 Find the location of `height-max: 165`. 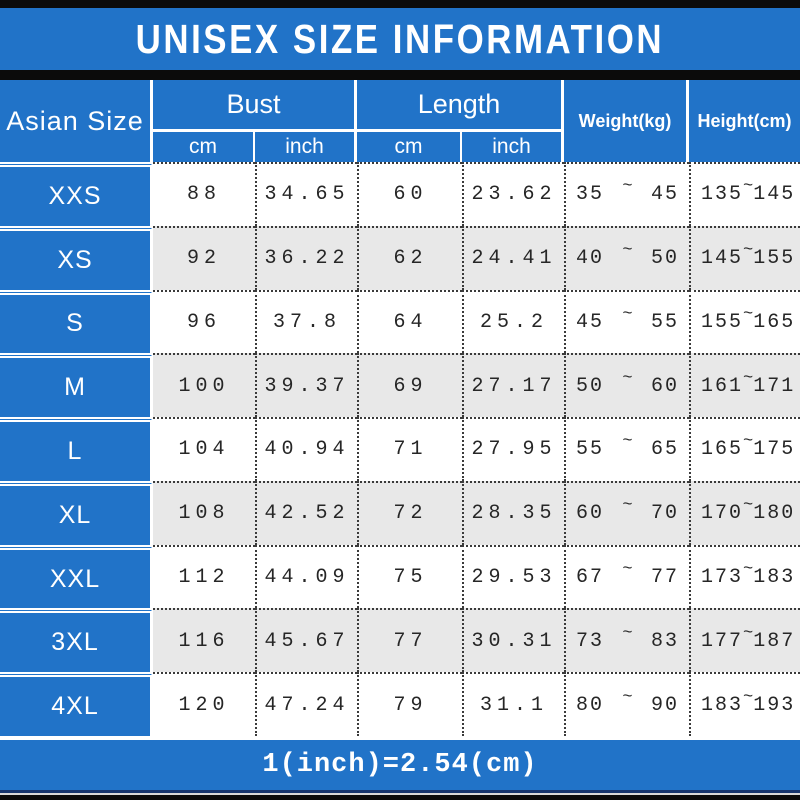

height-max: 165 is located at coordinates (774, 322).